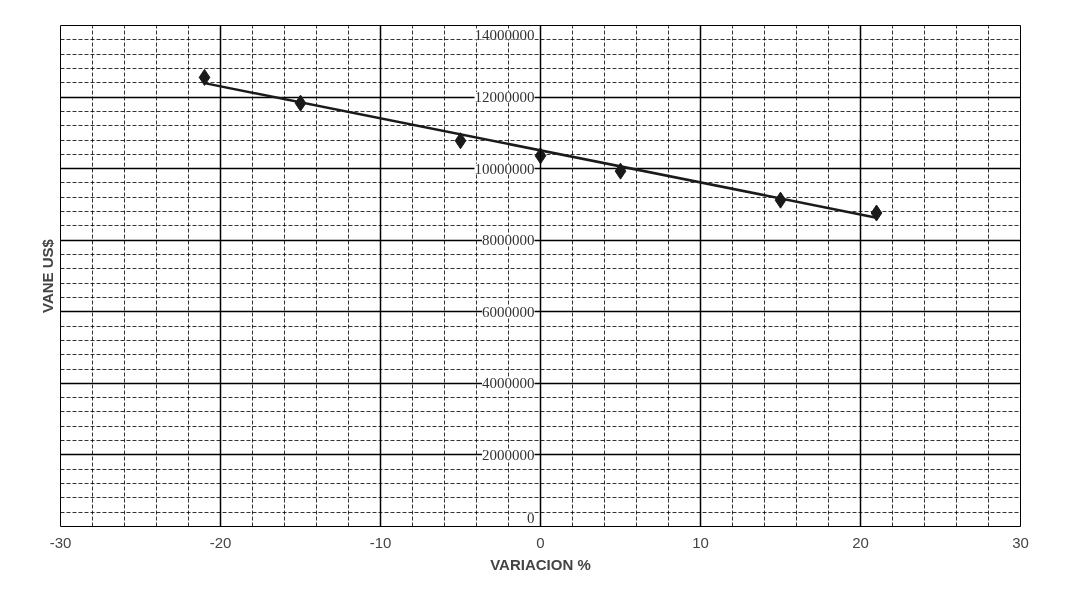 The image size is (1080, 589). I want to click on y-tick-label: 6000000, so click(508, 311).